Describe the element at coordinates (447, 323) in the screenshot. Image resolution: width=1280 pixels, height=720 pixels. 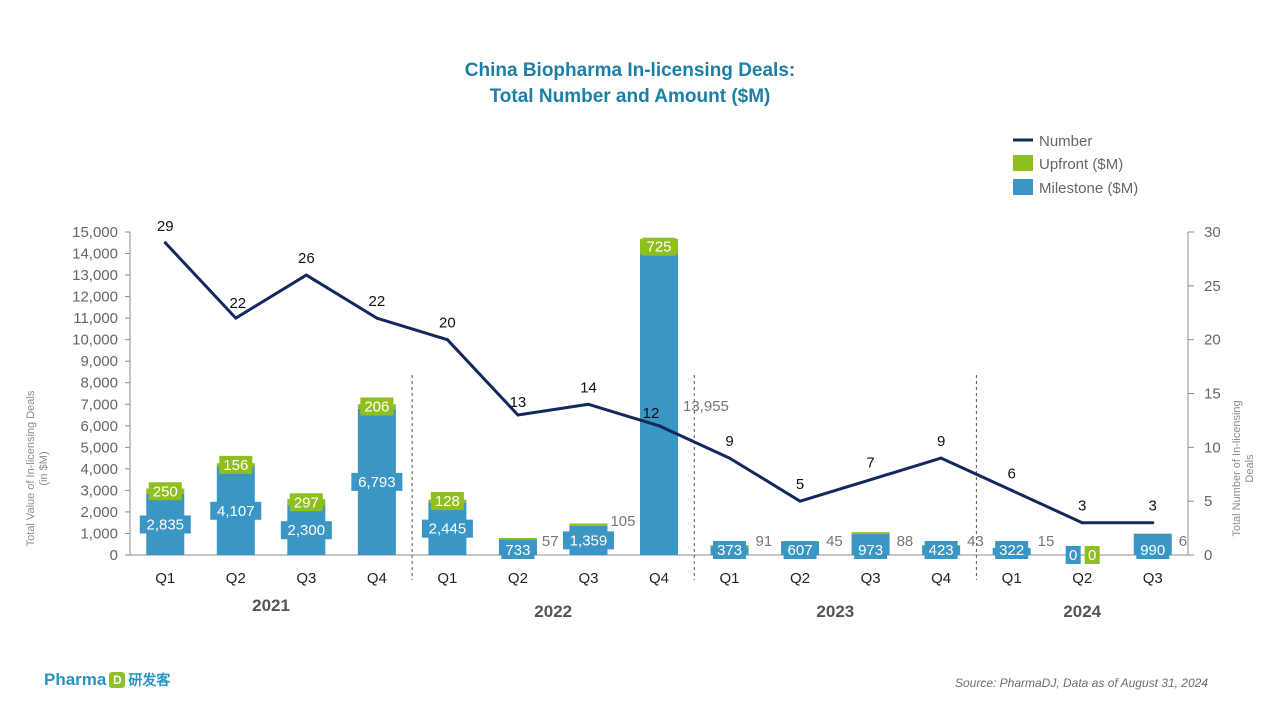
I see `number-data-label: 20` at that location.